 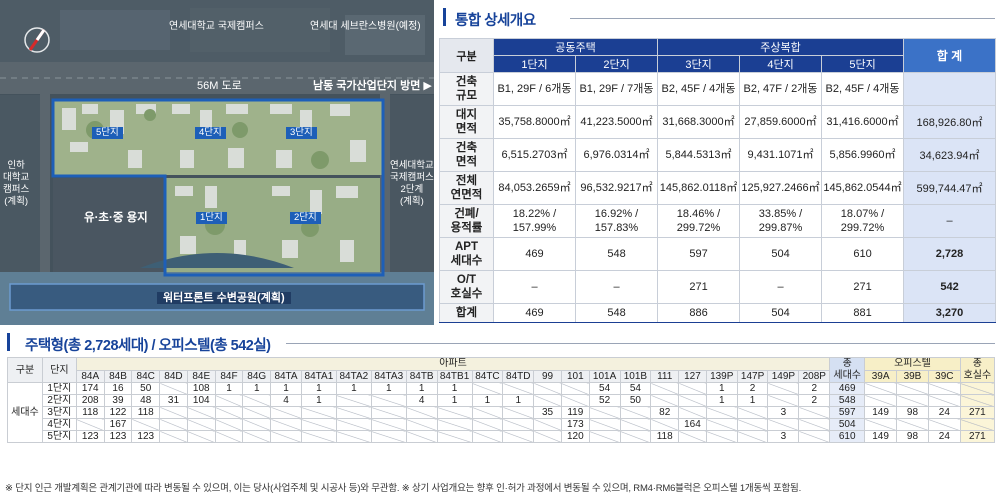 What do you see at coordinates (534, 64) in the screenshot?
I see `overview-header-unit: 1단지` at bounding box center [534, 64].